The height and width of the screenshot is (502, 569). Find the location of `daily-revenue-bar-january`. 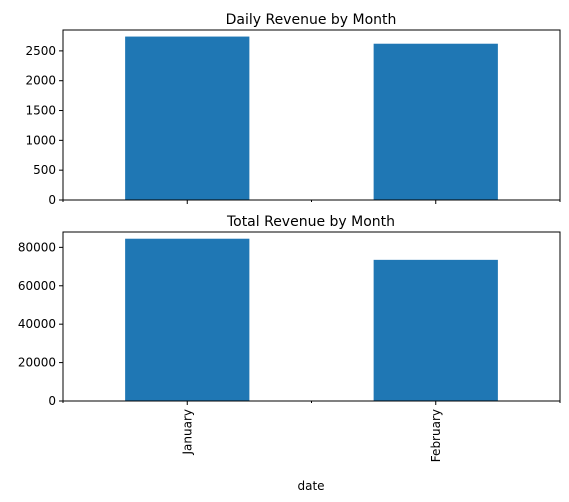

daily-revenue-bar-january is located at coordinates (187, 118).